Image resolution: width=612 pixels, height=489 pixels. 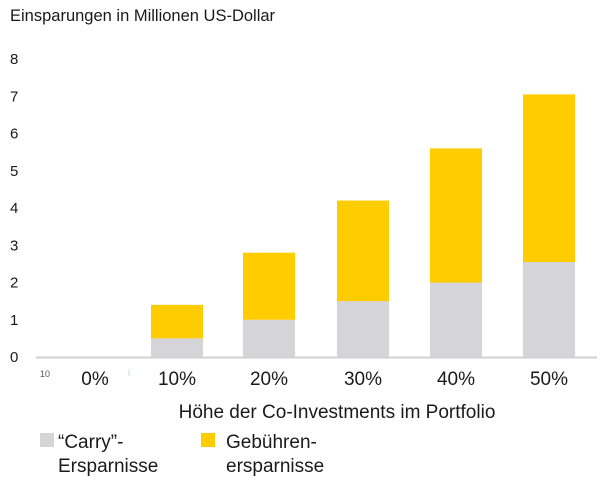 I want to click on x-tick-label: 0%, so click(x=95, y=379).